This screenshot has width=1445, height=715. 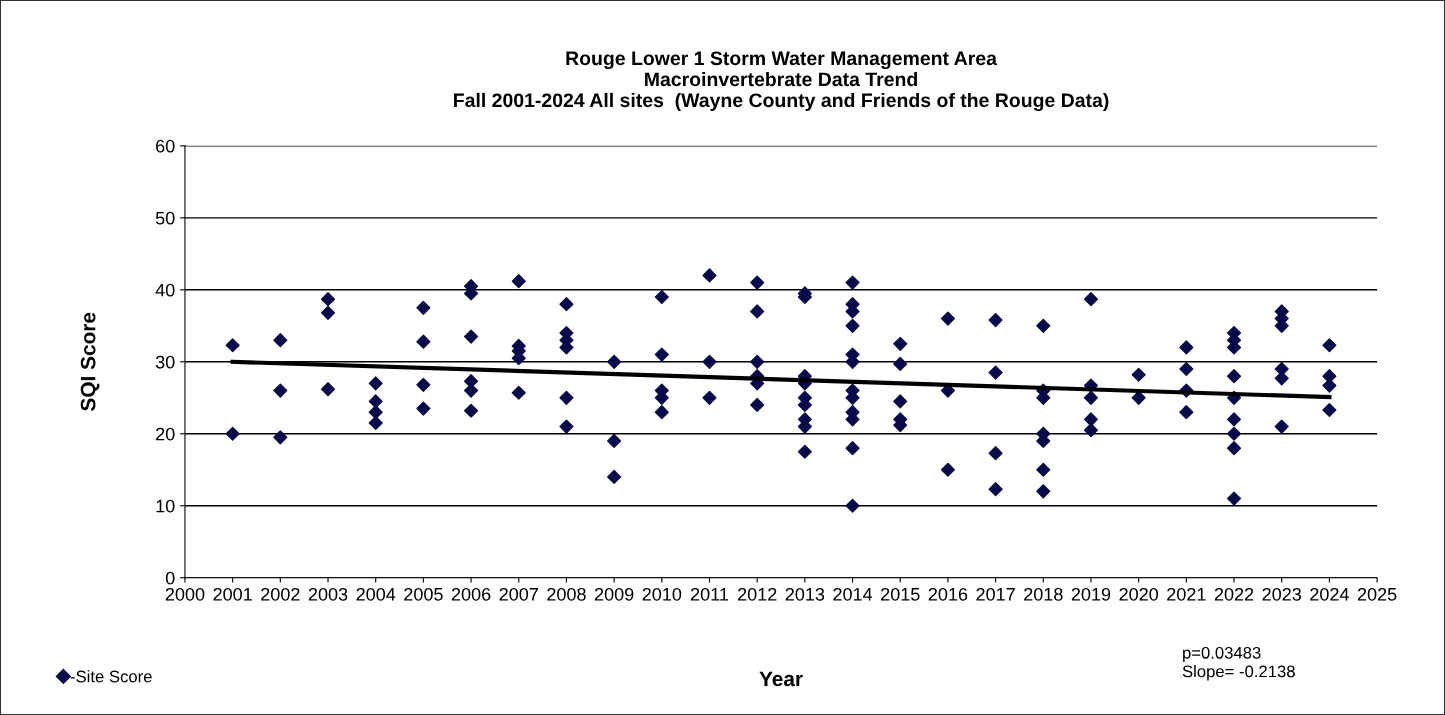 I want to click on y-tick-label: 50, so click(x=165, y=218).